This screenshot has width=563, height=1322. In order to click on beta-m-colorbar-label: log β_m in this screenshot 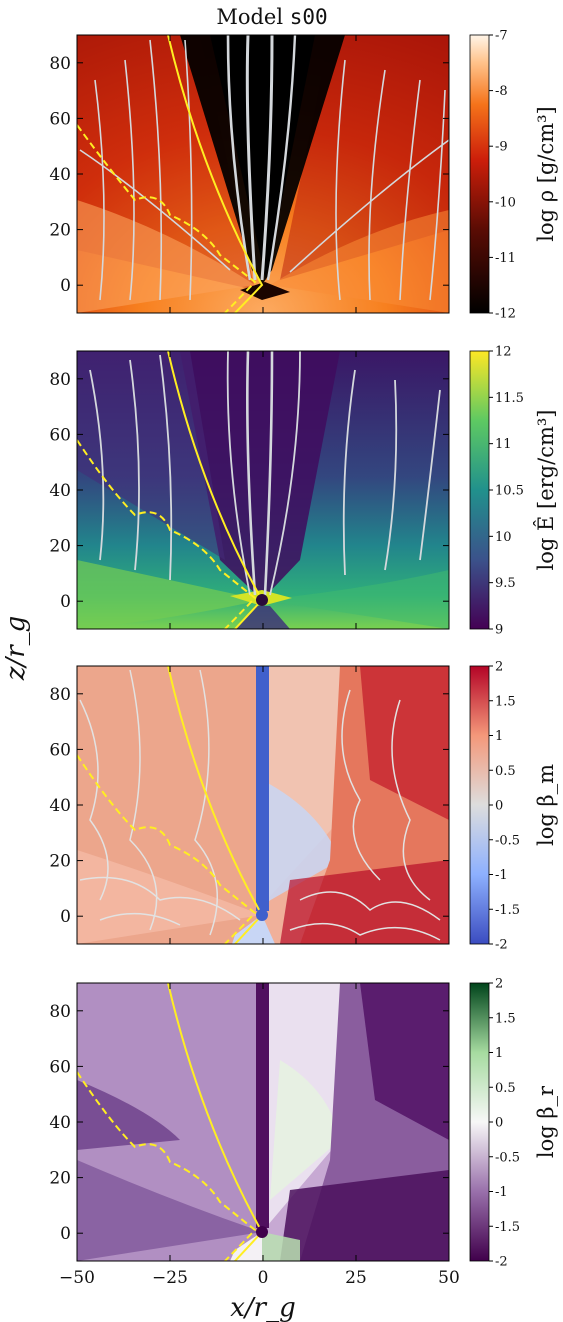, I will do `click(546, 805)`.